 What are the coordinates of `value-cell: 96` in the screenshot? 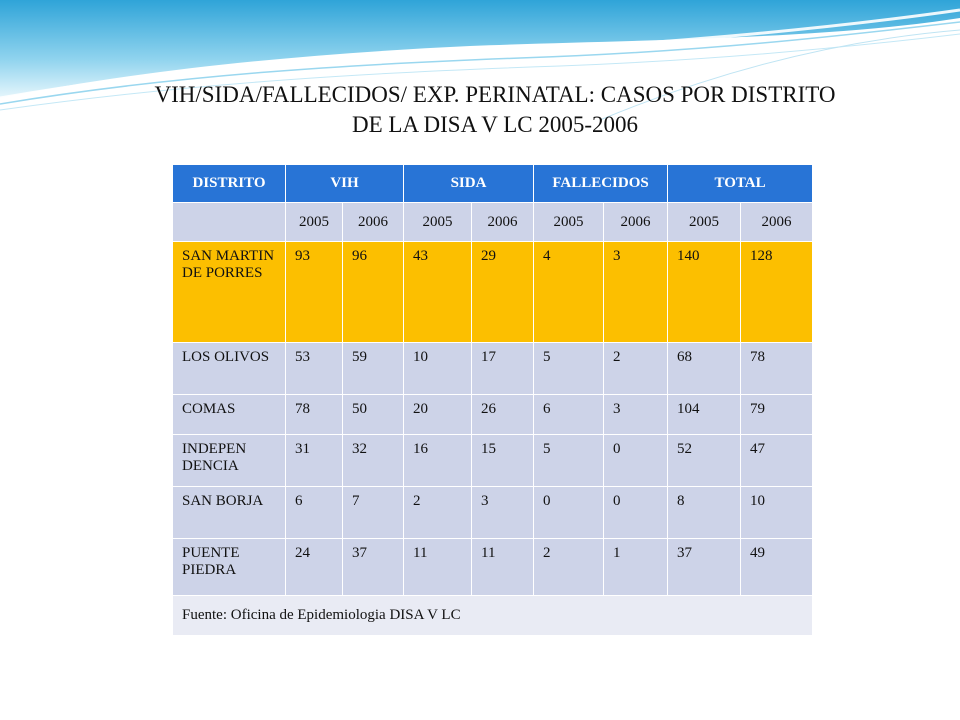 It's located at (373, 292).